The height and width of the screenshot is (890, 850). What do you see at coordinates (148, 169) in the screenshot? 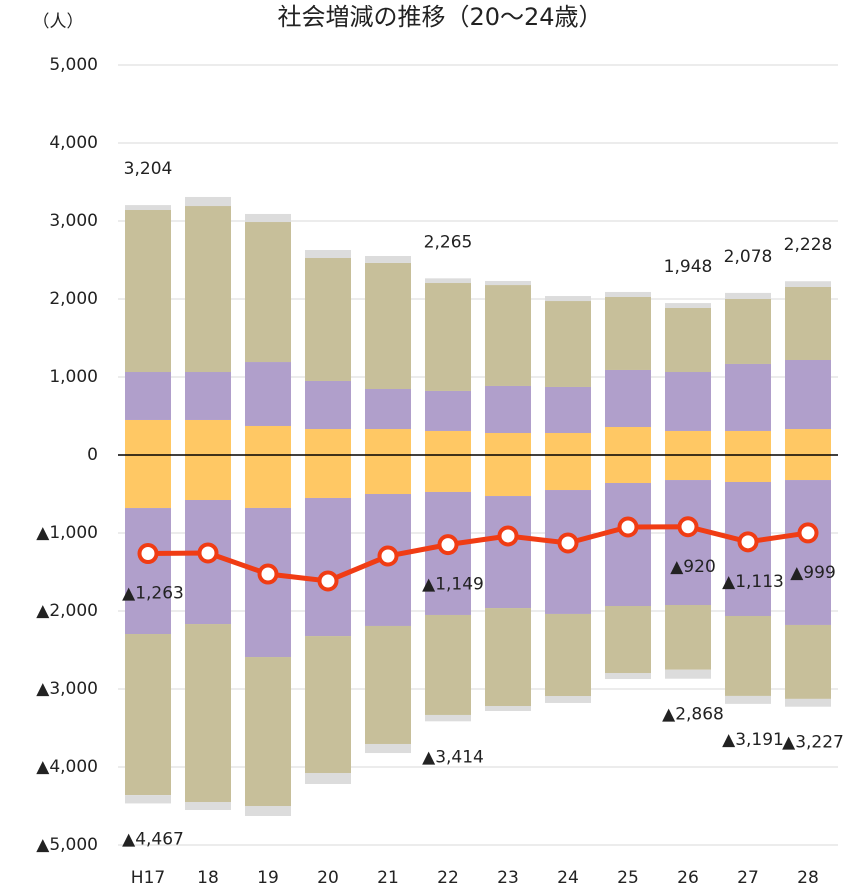
I see `total-label: 3,204` at bounding box center [148, 169].